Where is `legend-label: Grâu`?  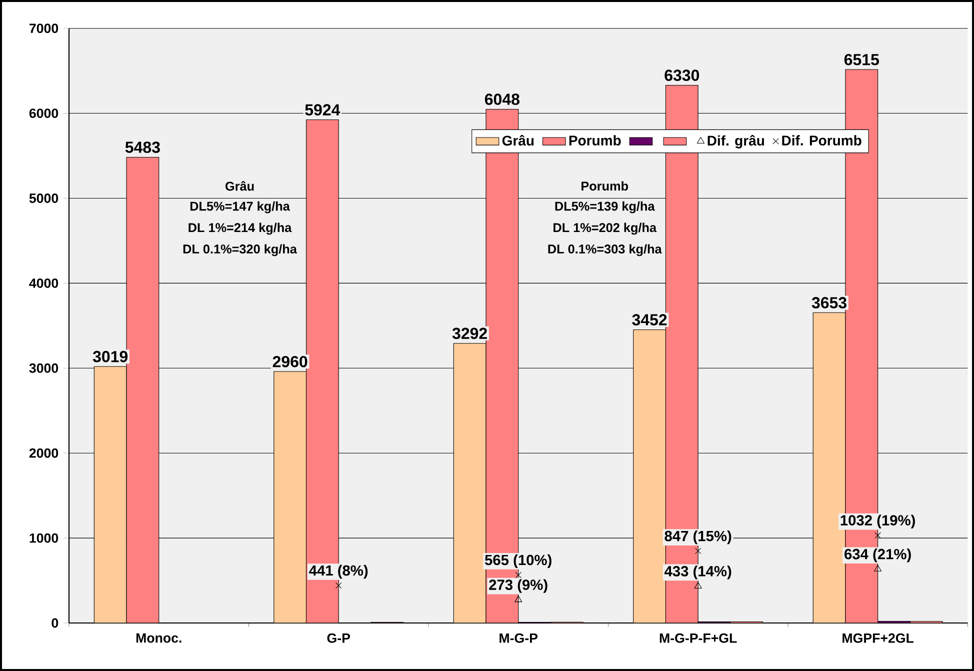 legend-label: Grâu is located at coordinates (518, 140).